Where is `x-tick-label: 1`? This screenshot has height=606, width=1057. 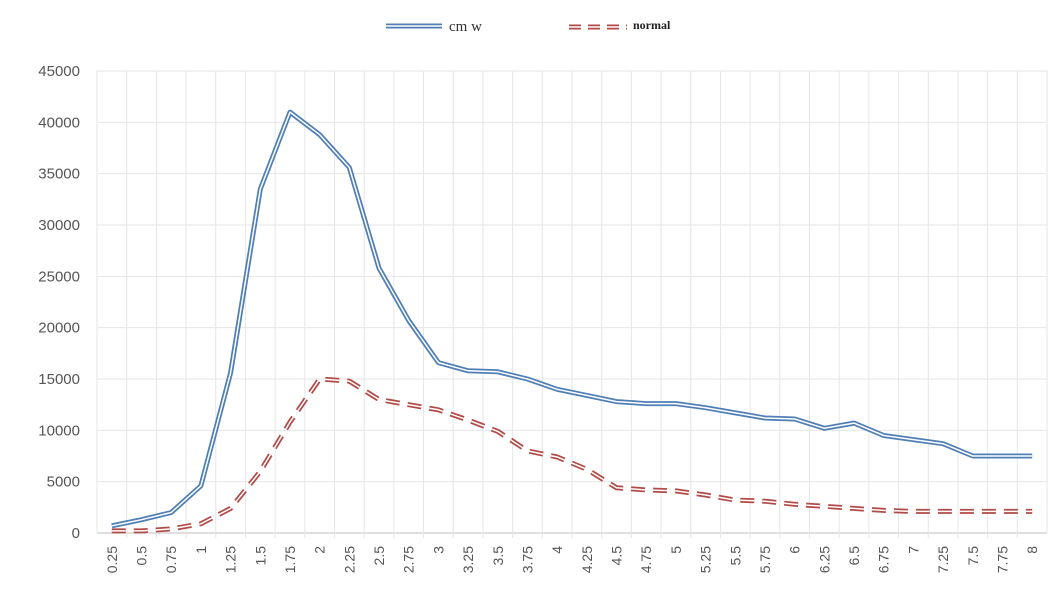 x-tick-label: 1 is located at coordinates (201, 550).